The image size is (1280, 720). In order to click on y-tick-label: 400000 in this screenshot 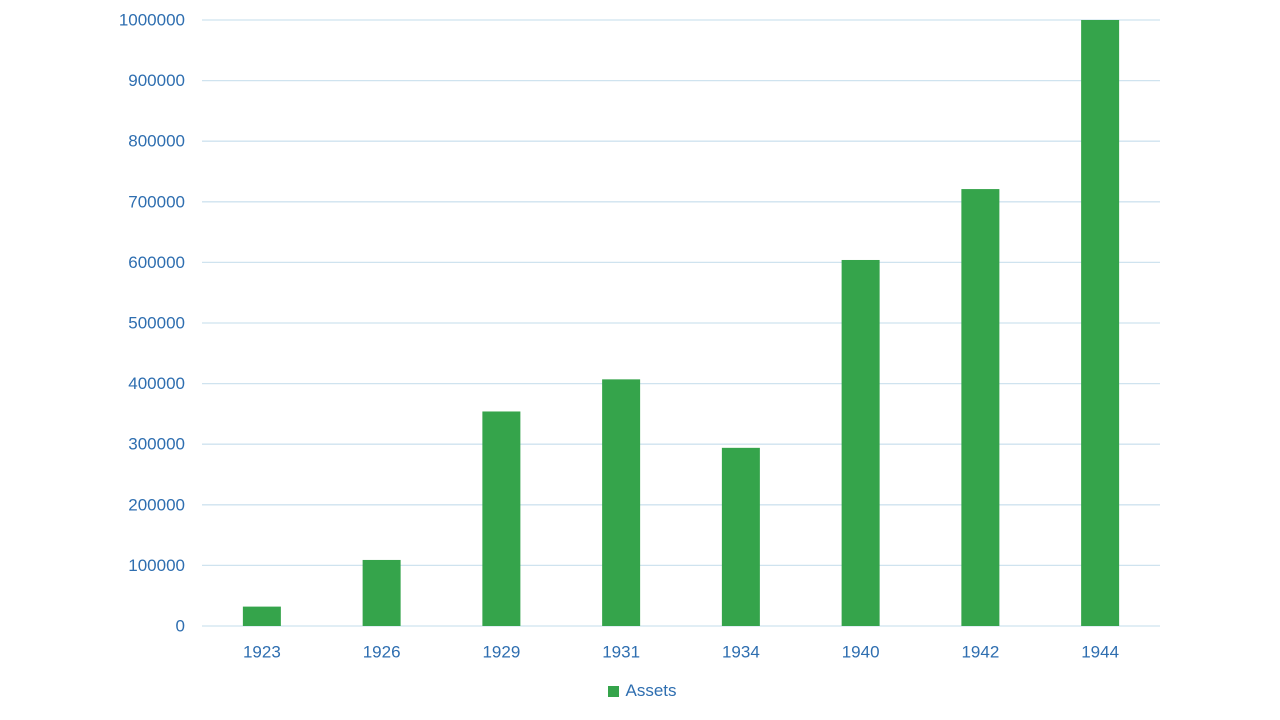, I will do `click(156, 383)`.